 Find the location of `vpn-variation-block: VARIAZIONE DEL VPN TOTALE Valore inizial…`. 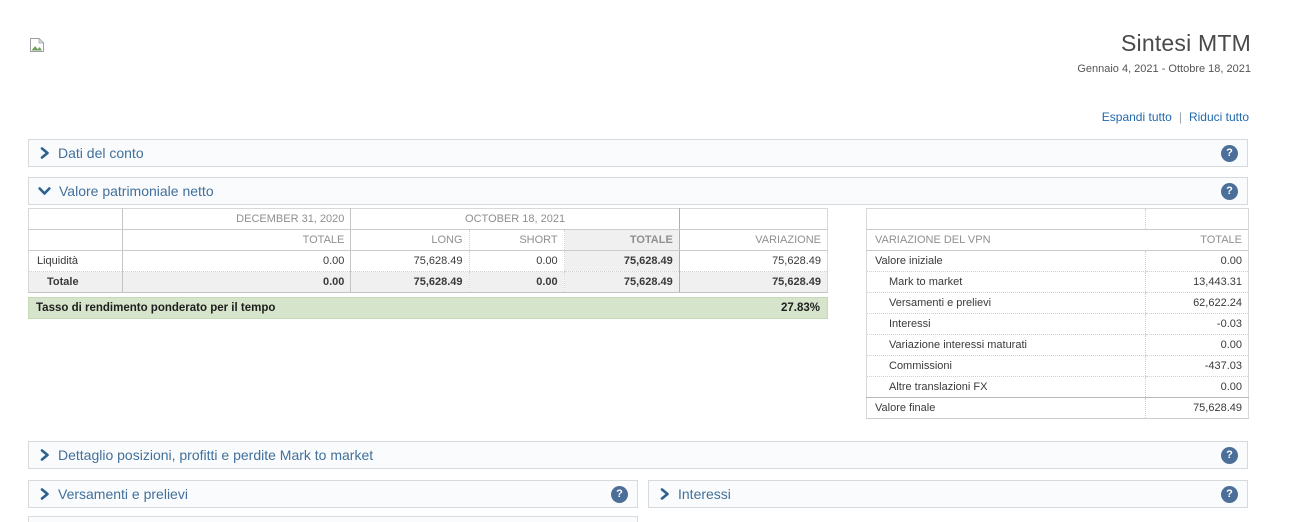

vpn-variation-block: VARIAZIONE DEL VPN TOTALE Valore inizial… is located at coordinates (1057, 313).